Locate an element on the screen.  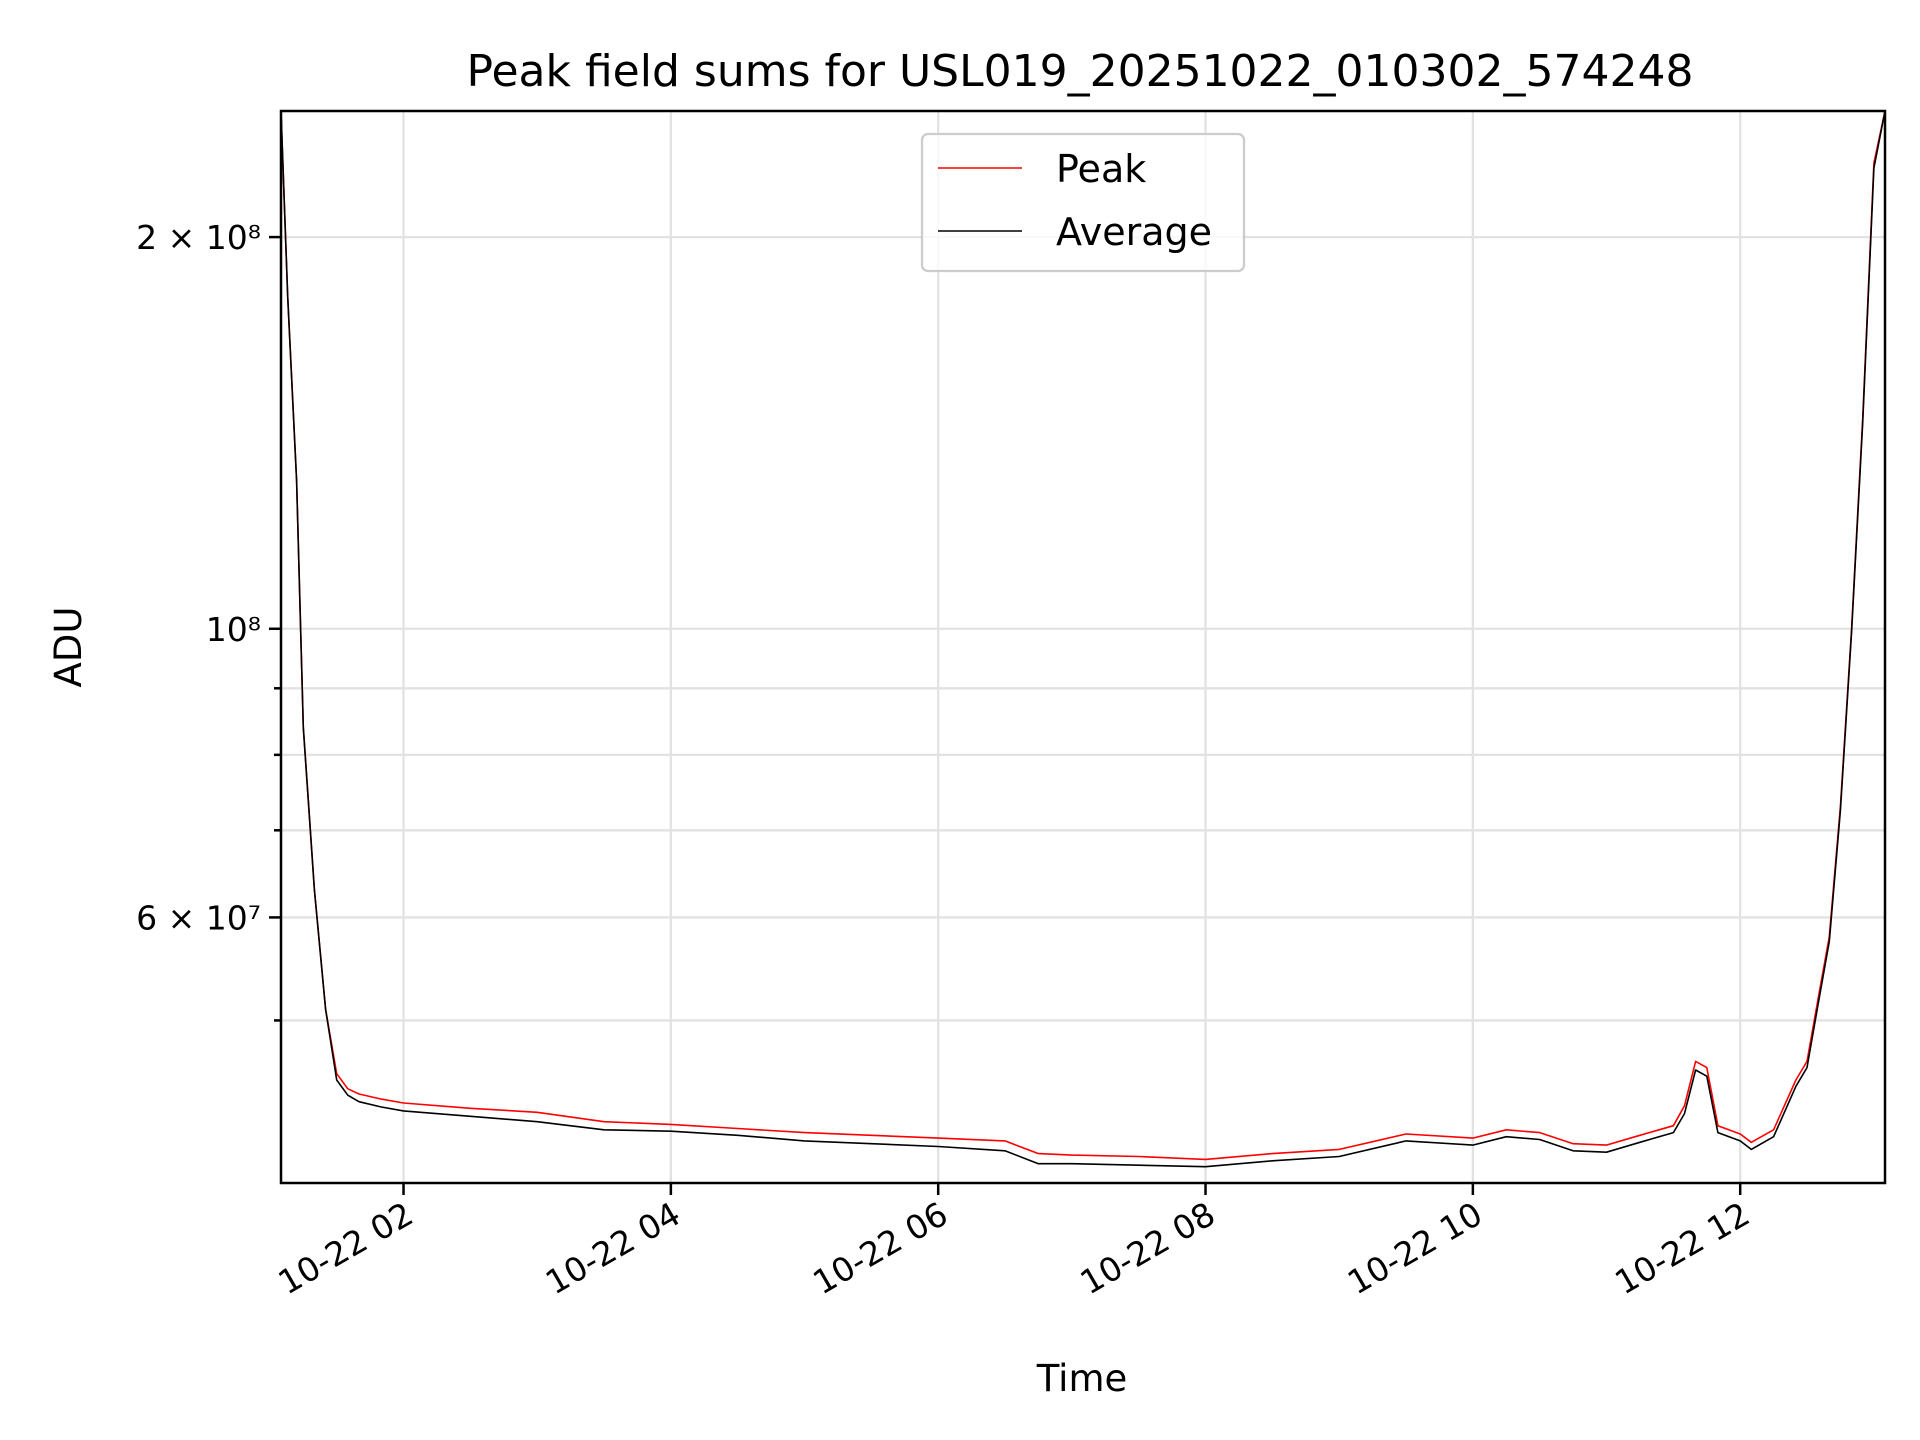
x-tick-label: 10-22 10 is located at coordinates (1415, 1248).